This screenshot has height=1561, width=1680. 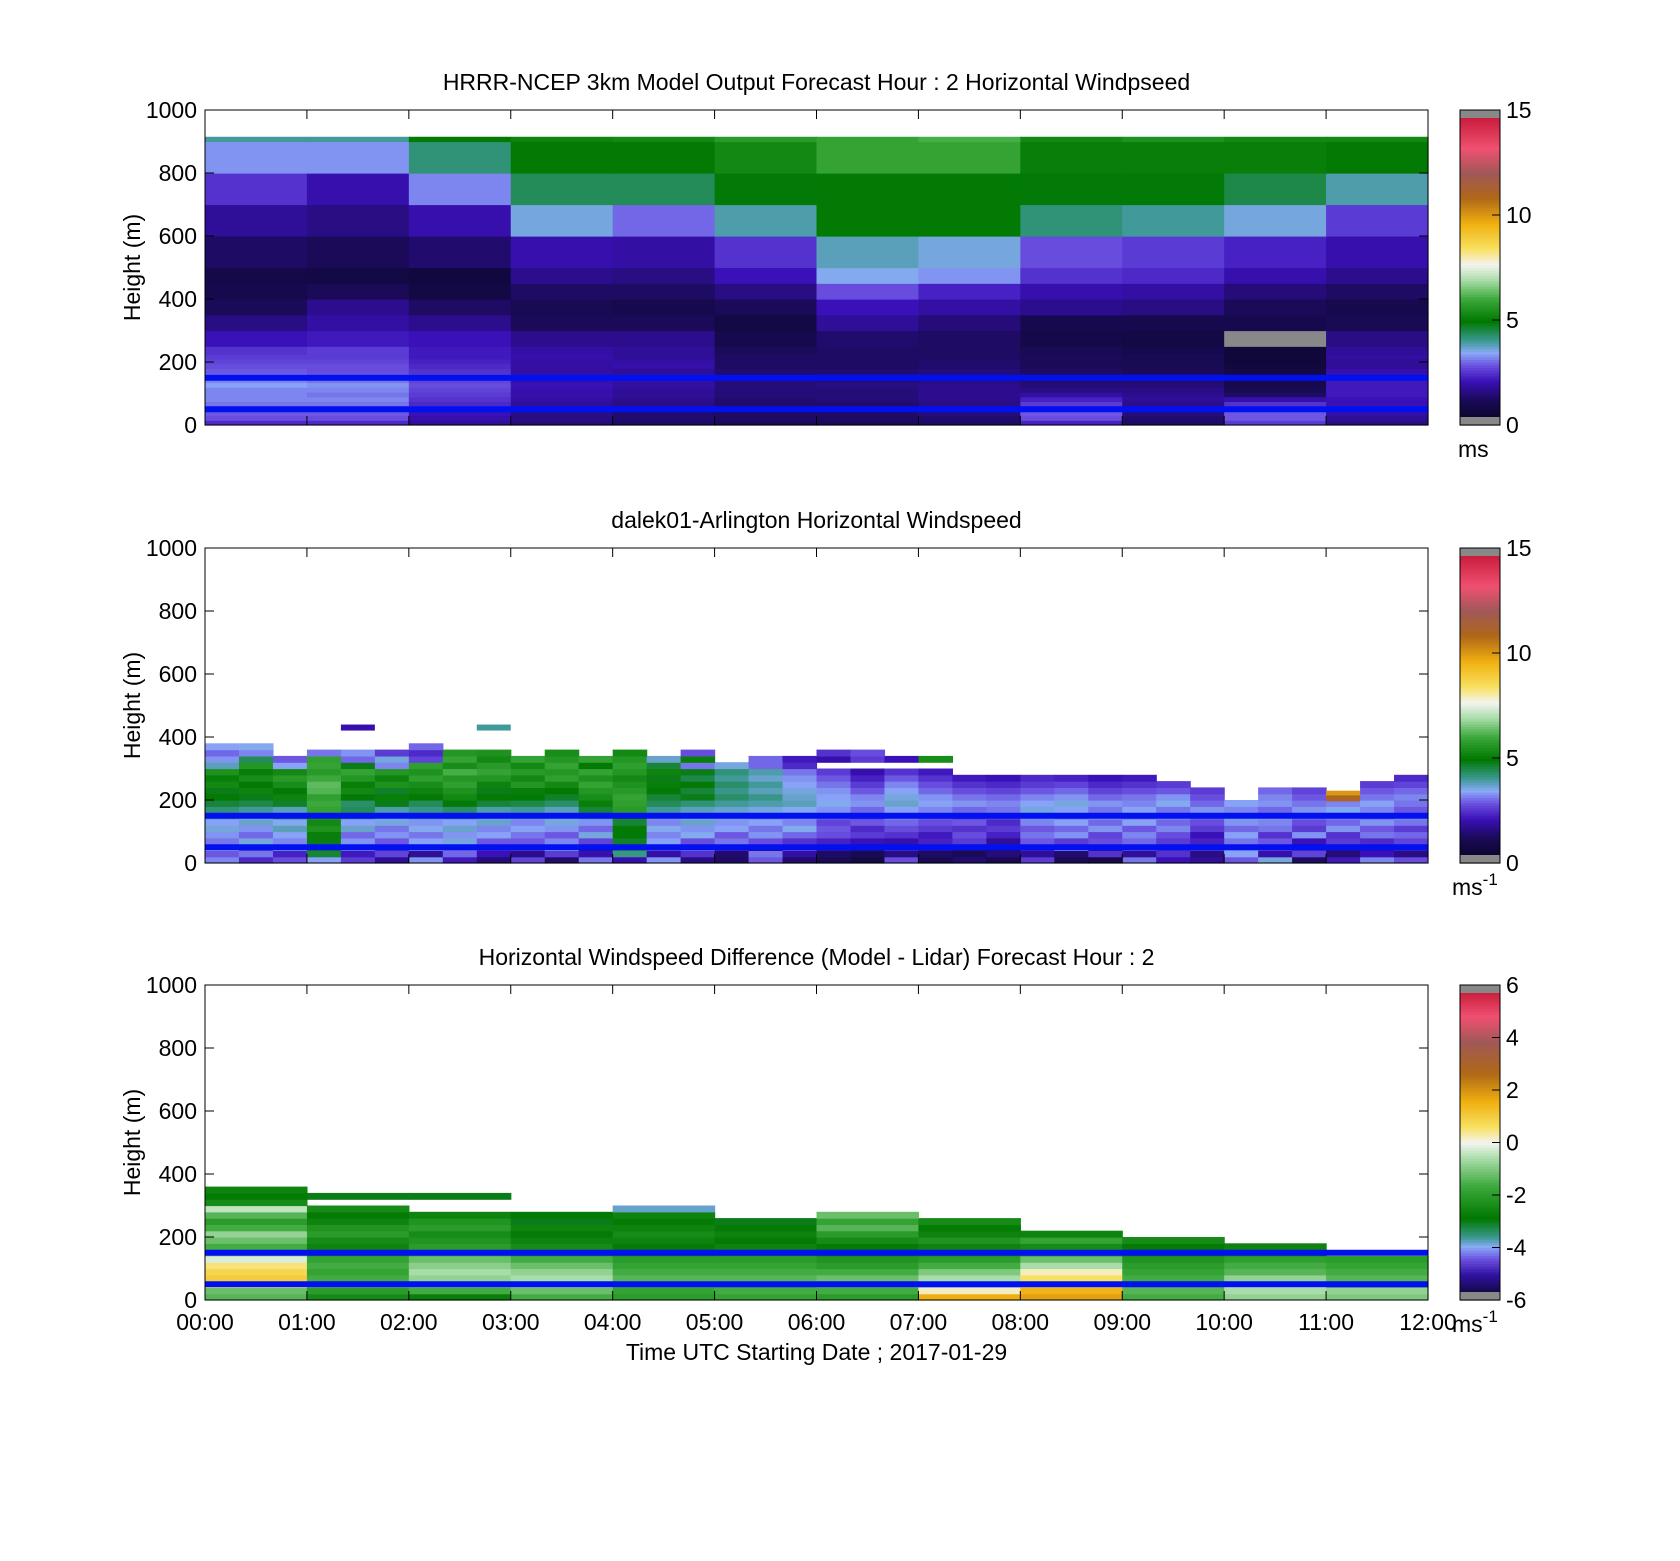 What do you see at coordinates (178, 800) in the screenshot?
I see `y-tick-label: 200` at bounding box center [178, 800].